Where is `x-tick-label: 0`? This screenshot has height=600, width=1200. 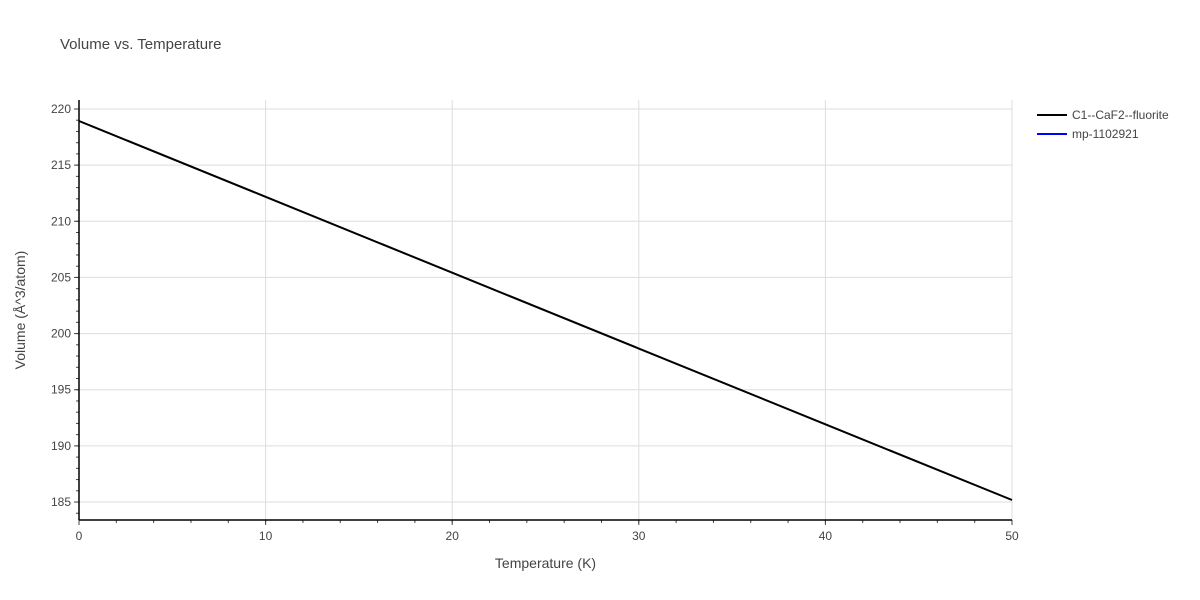
x-tick-label: 0 is located at coordinates (79, 536).